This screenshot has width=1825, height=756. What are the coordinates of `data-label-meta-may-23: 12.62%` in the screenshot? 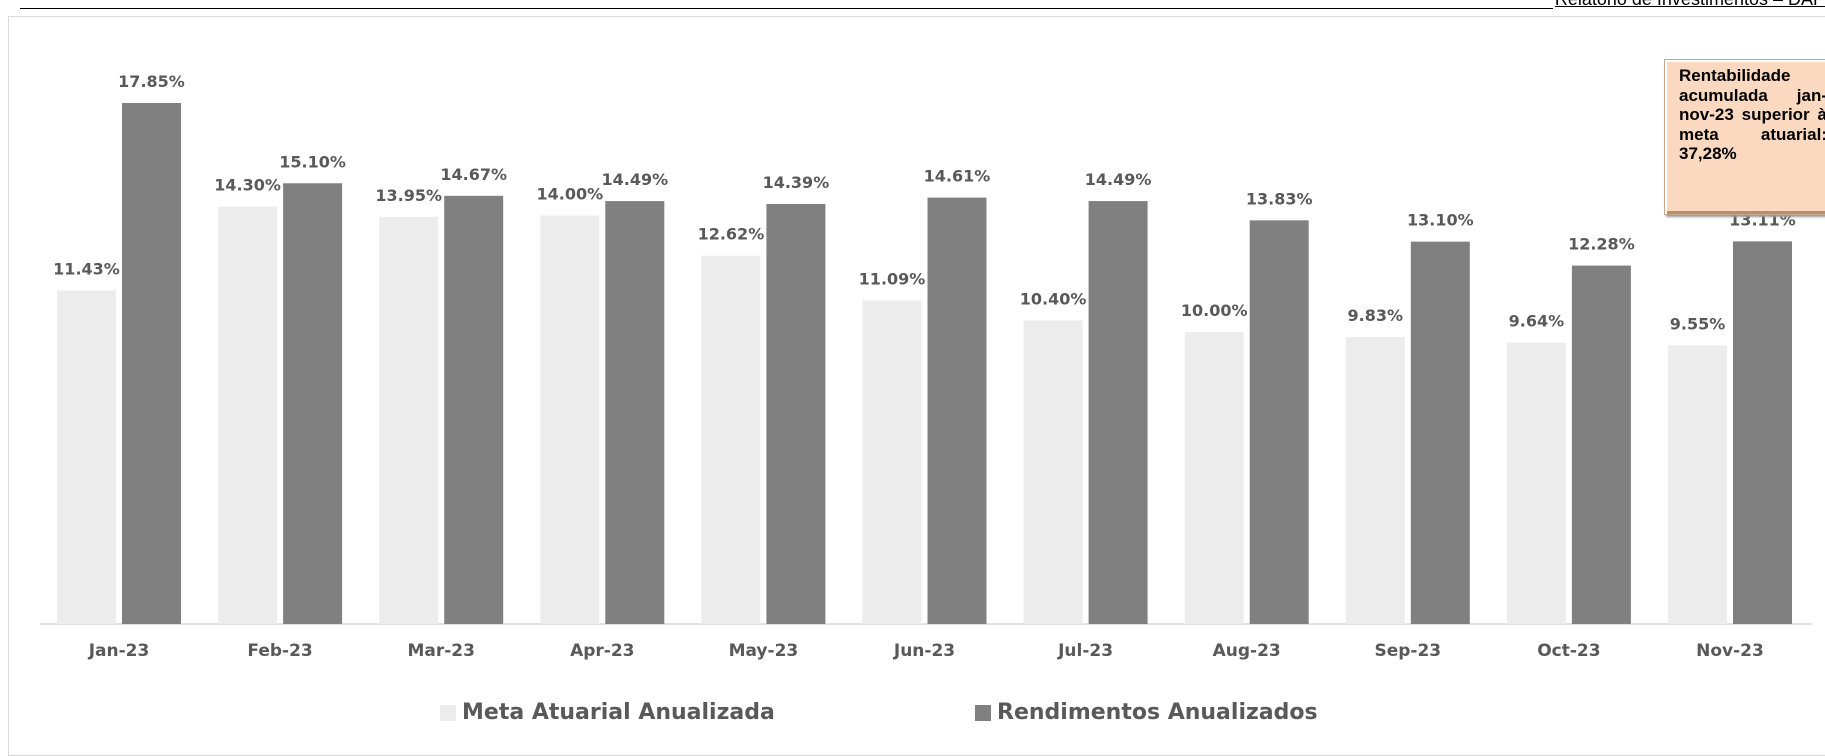 It's located at (731, 234).